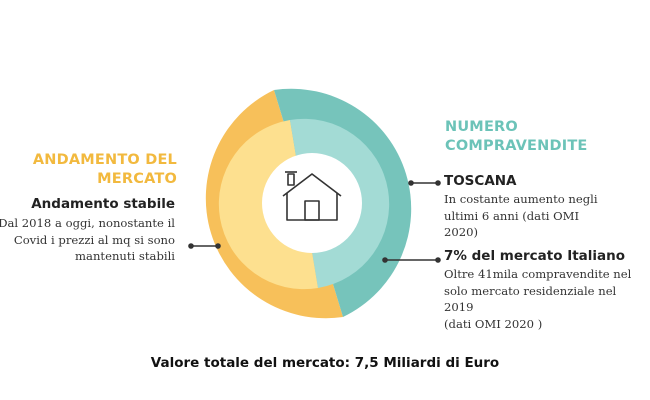  I want to click on left-body-line-1: Dal 2018 a oggi, nonostante il, so click(87, 223).